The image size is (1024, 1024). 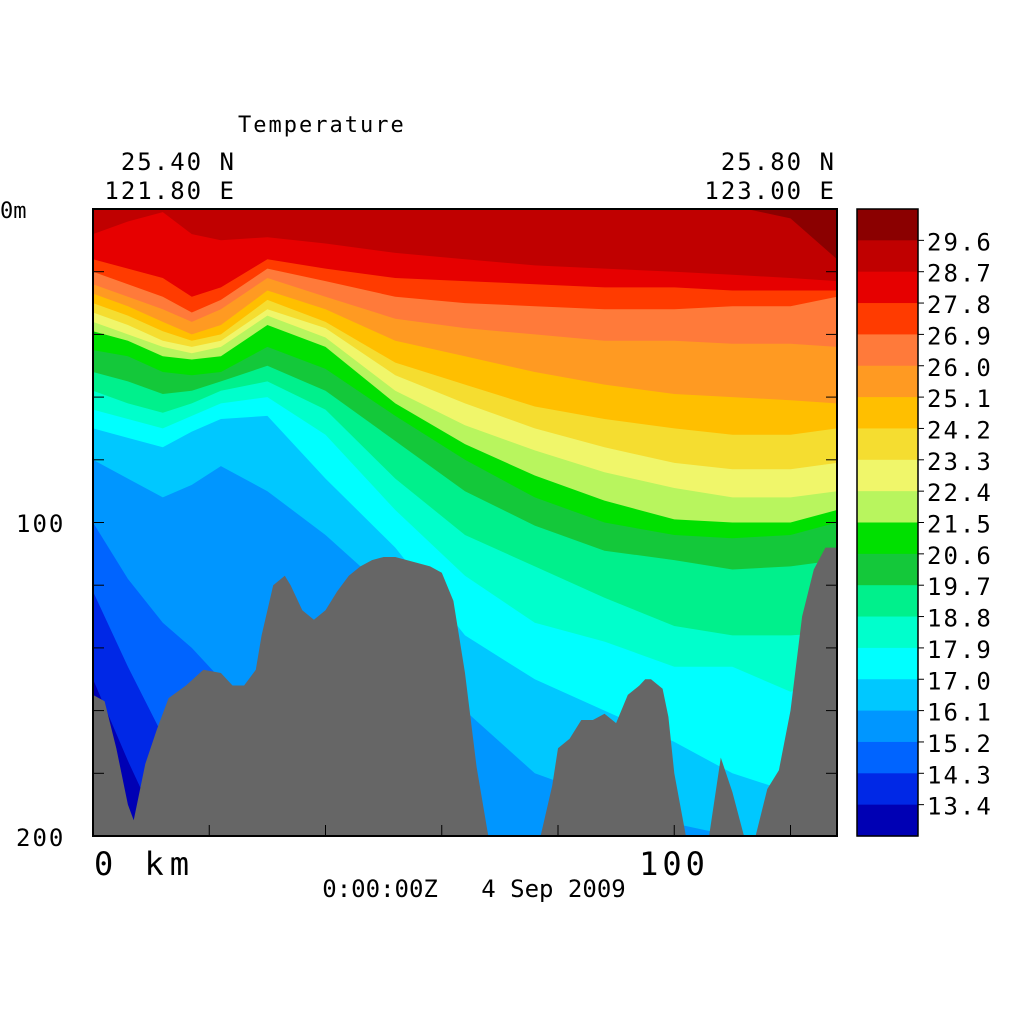 What do you see at coordinates (960, 368) in the screenshot?
I see `colorbar-label-4: 26.0` at bounding box center [960, 368].